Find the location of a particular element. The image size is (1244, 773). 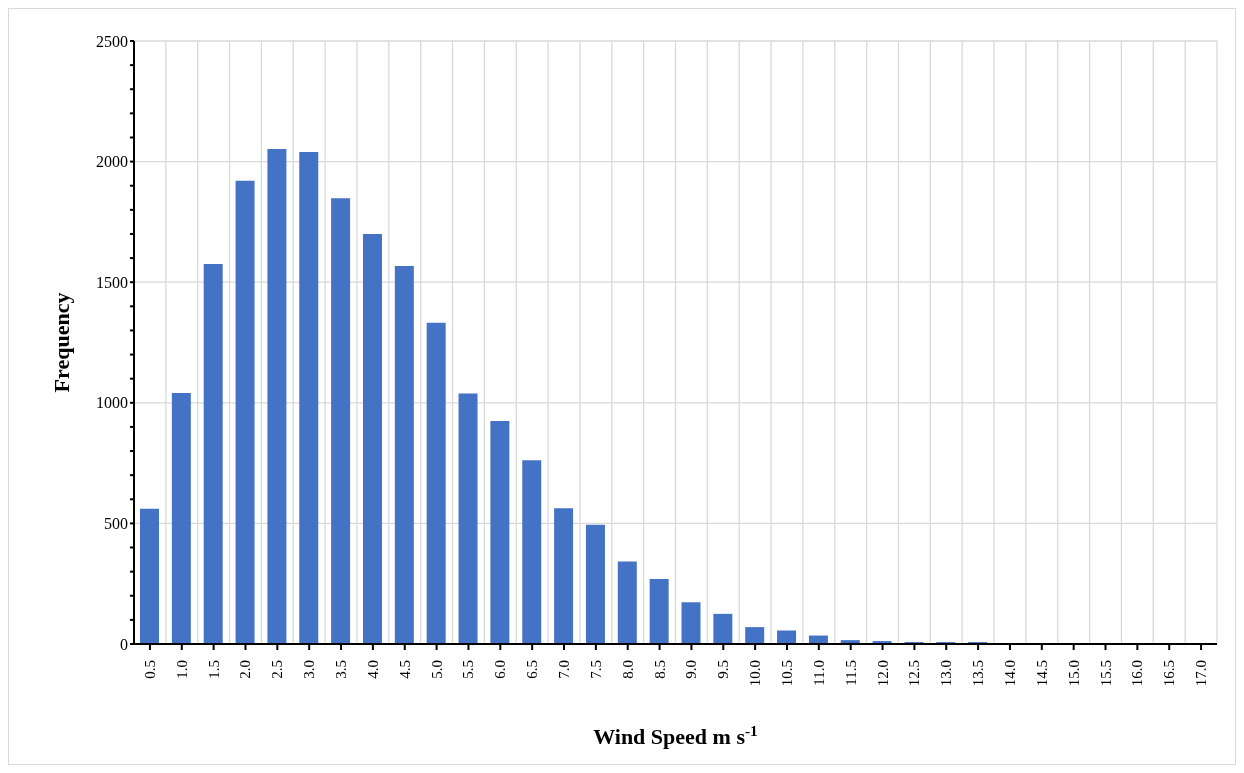

x-tick-label: 8.0 is located at coordinates (627, 669).